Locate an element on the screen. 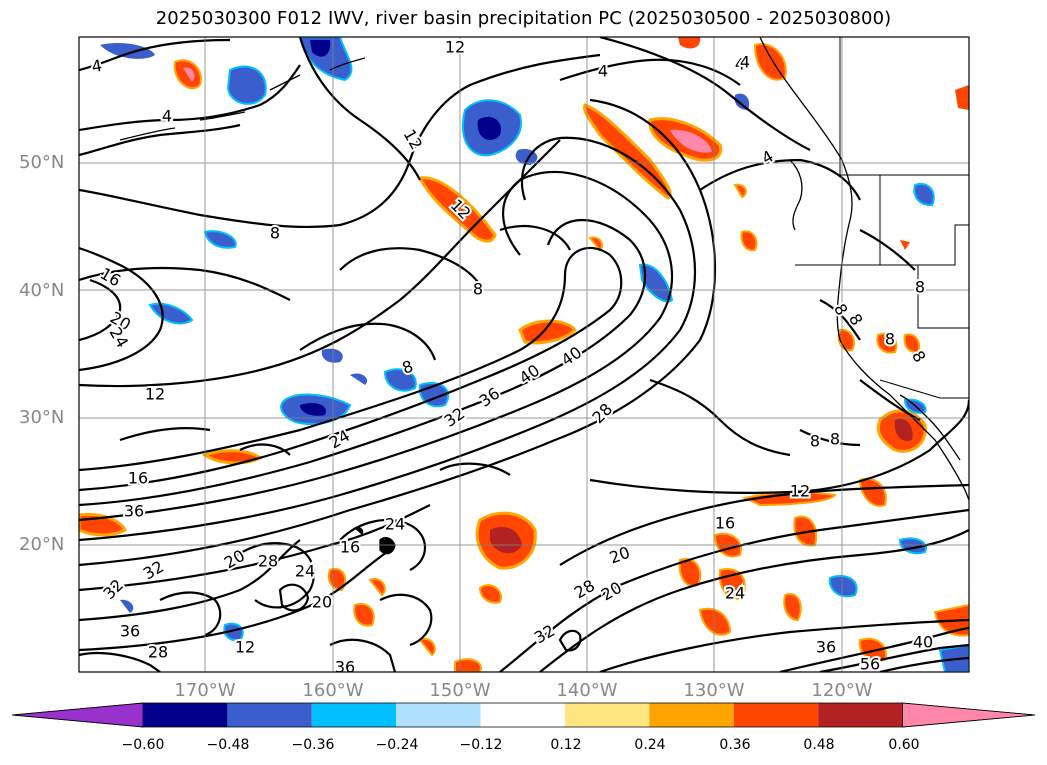 The image size is (1047, 765). colorbar is located at coordinates (523, 715).